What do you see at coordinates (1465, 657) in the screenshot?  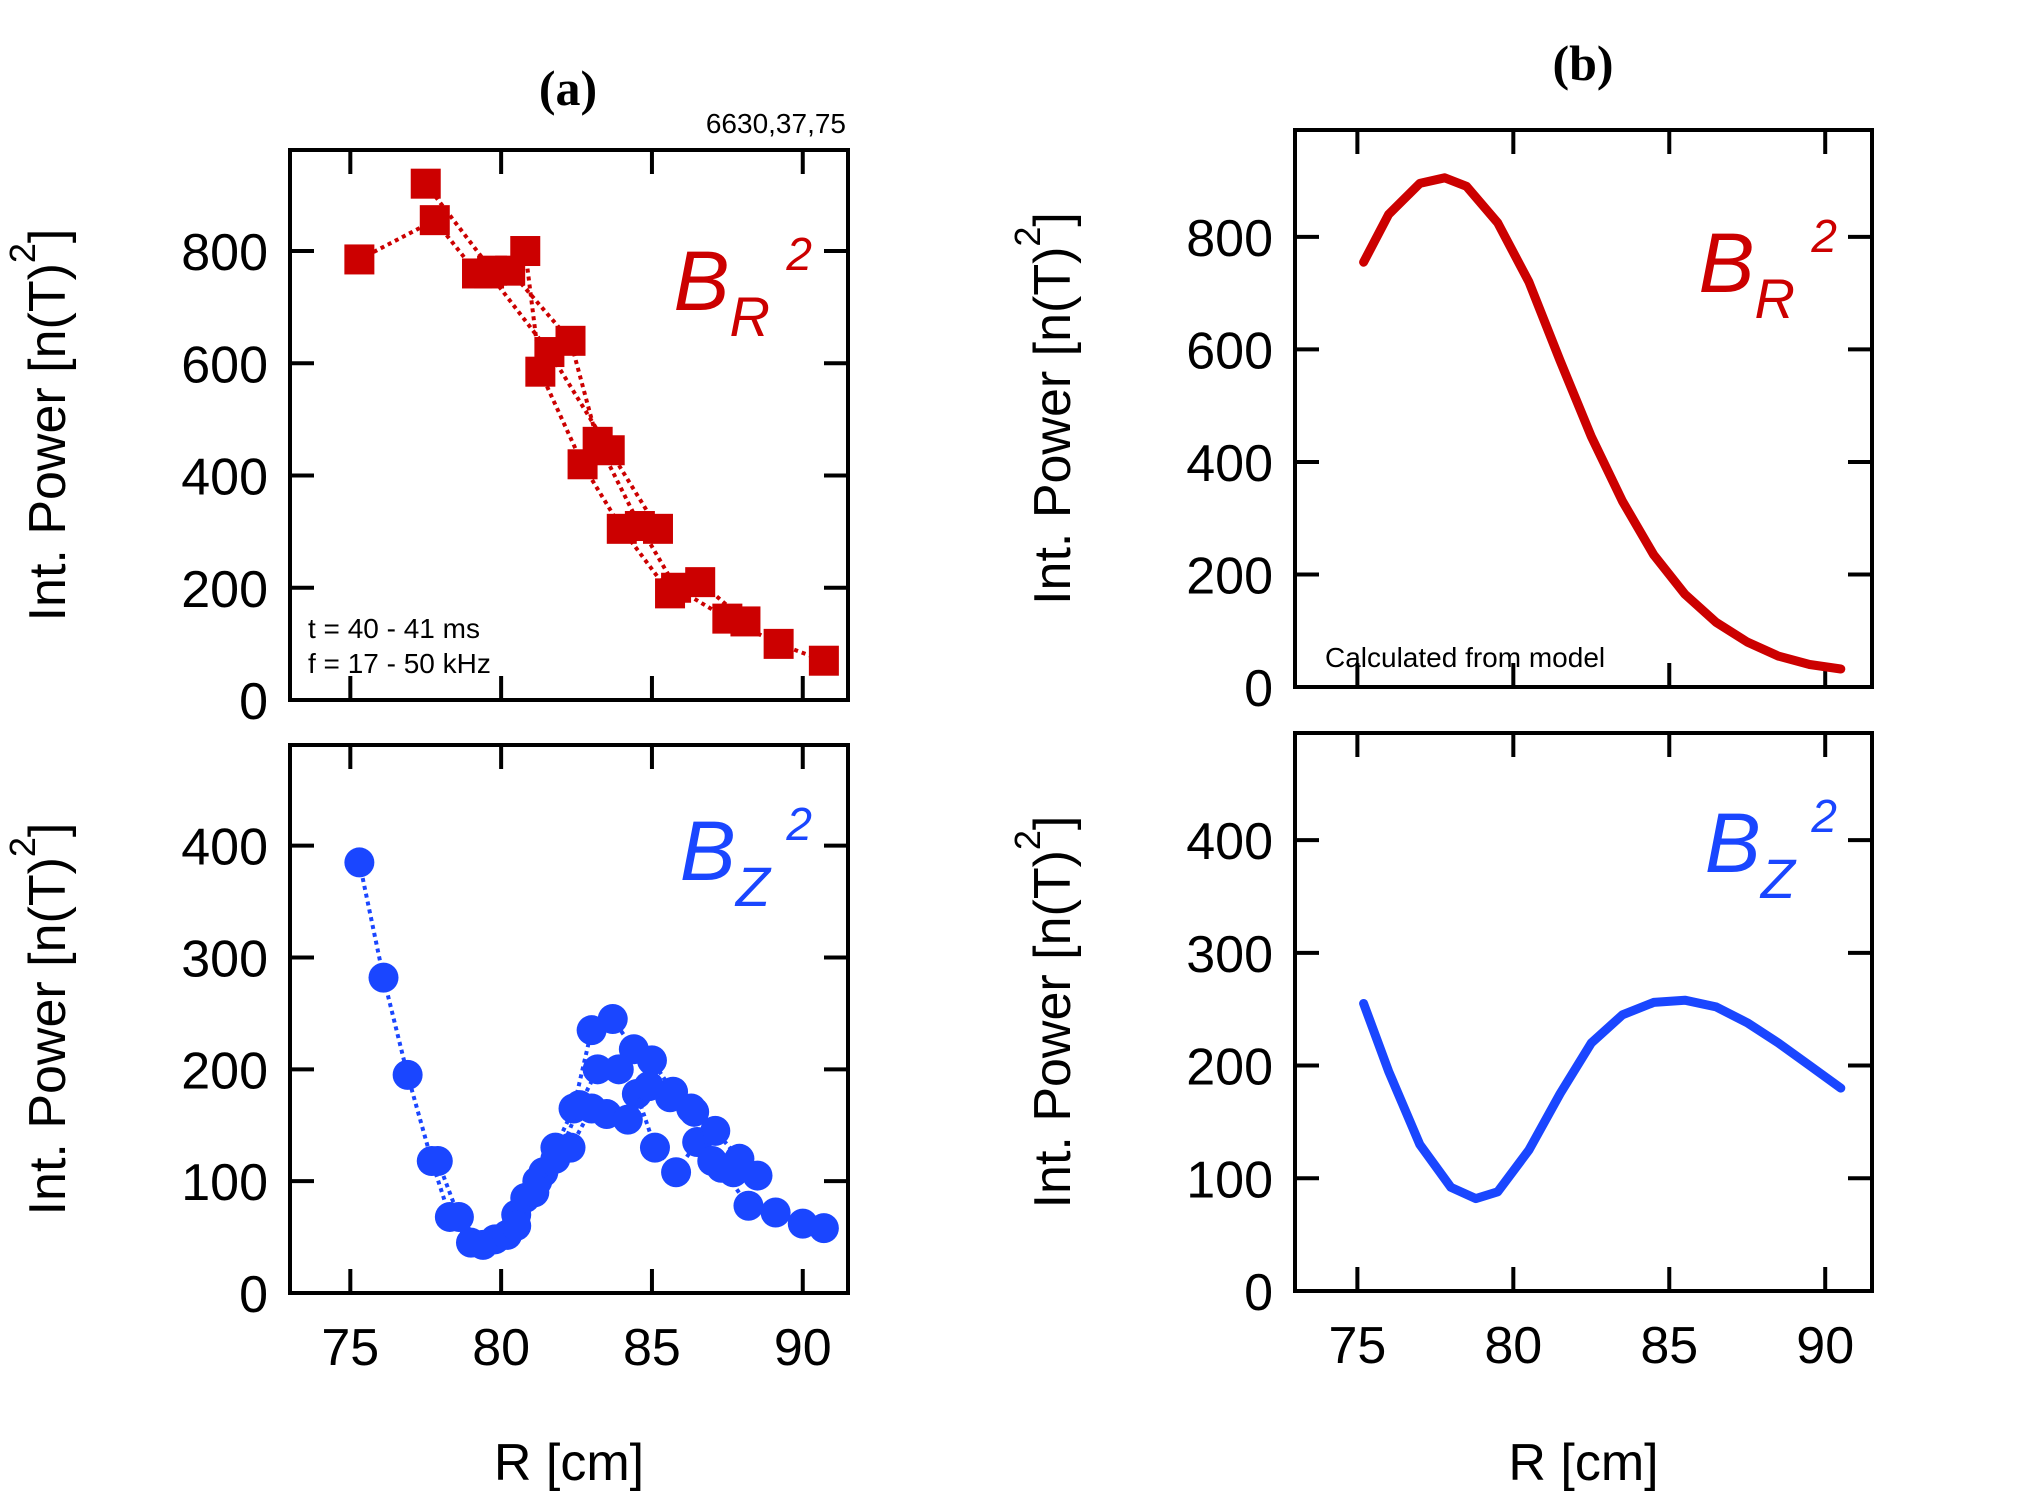 I see `annotation: Calculated from model` at bounding box center [1465, 657].